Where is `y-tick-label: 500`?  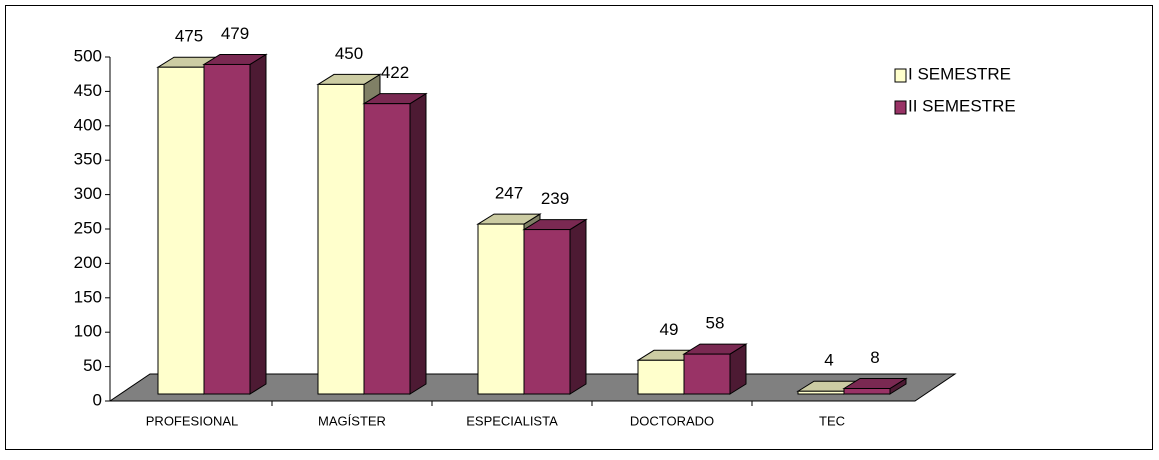 y-tick-label: 500 is located at coordinates (88, 55).